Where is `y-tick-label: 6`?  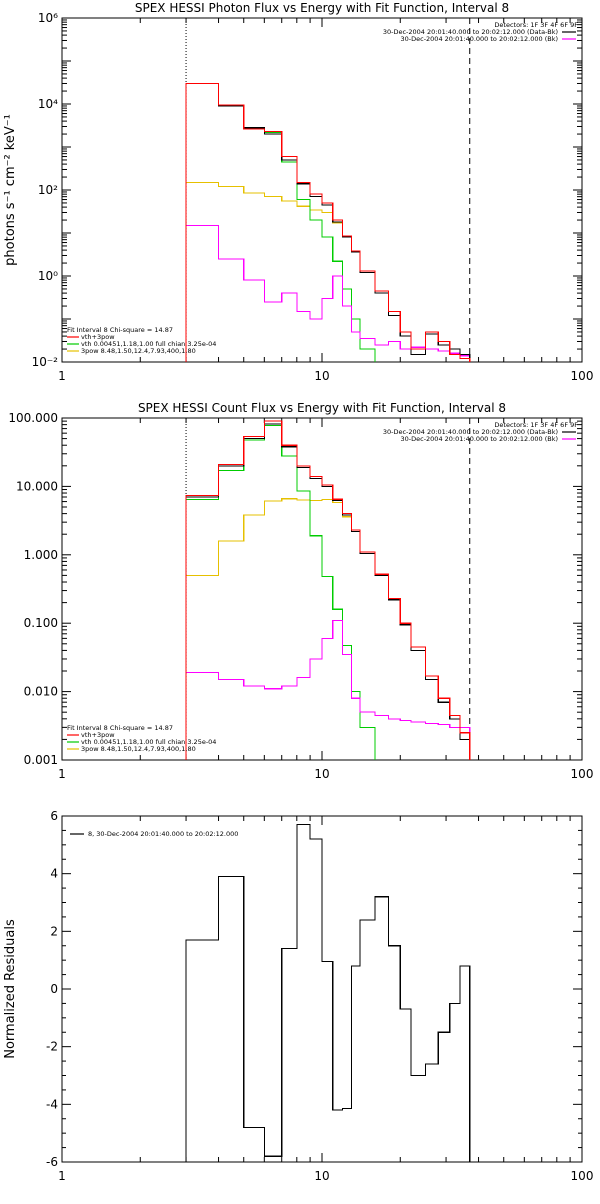
y-tick-label: 6 is located at coordinates (54, 816).